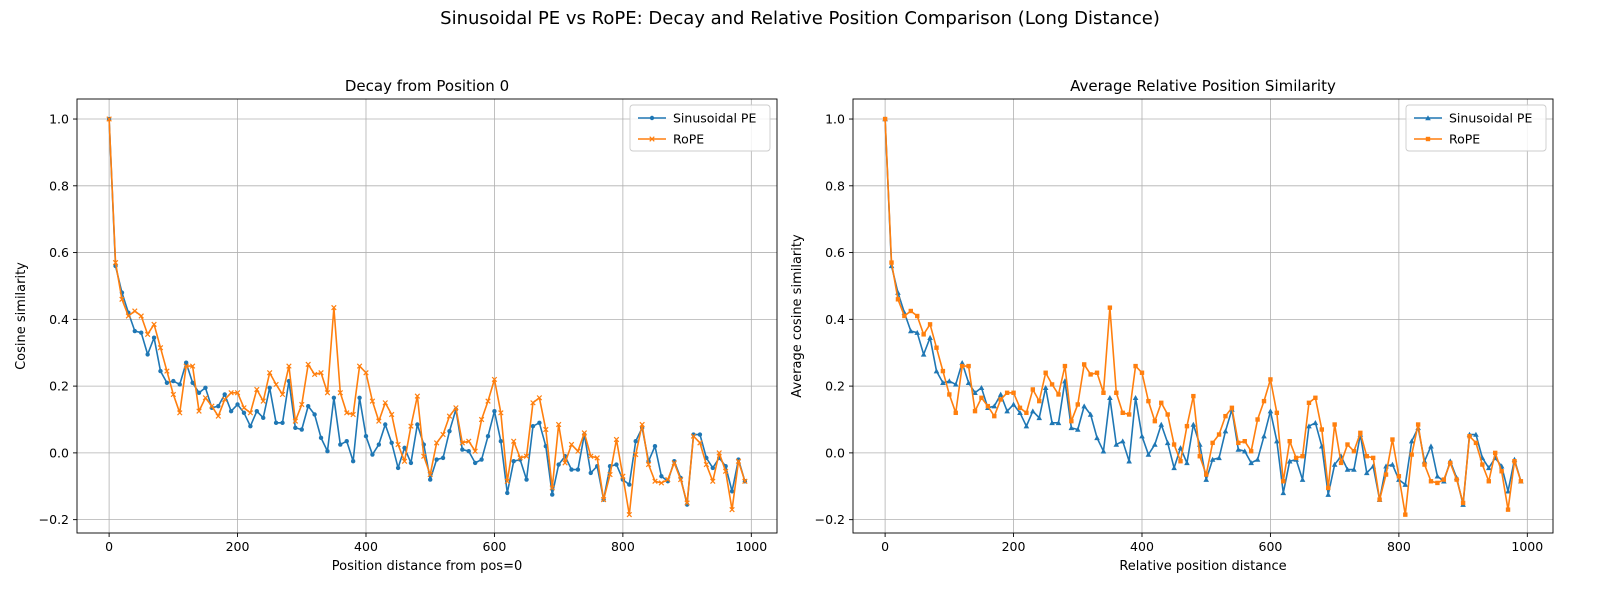 This screenshot has width=1600, height=600. Describe the element at coordinates (835, 119) in the screenshot. I see `y-tick-label: 1.0` at that location.